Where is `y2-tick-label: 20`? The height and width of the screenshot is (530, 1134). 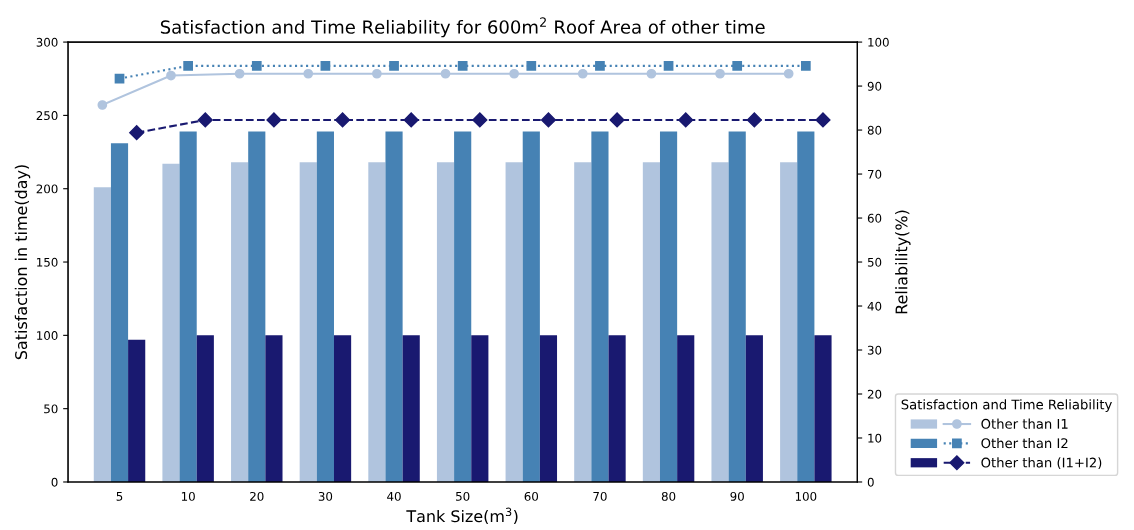
y2-tick-label: 20 is located at coordinates (874, 394).